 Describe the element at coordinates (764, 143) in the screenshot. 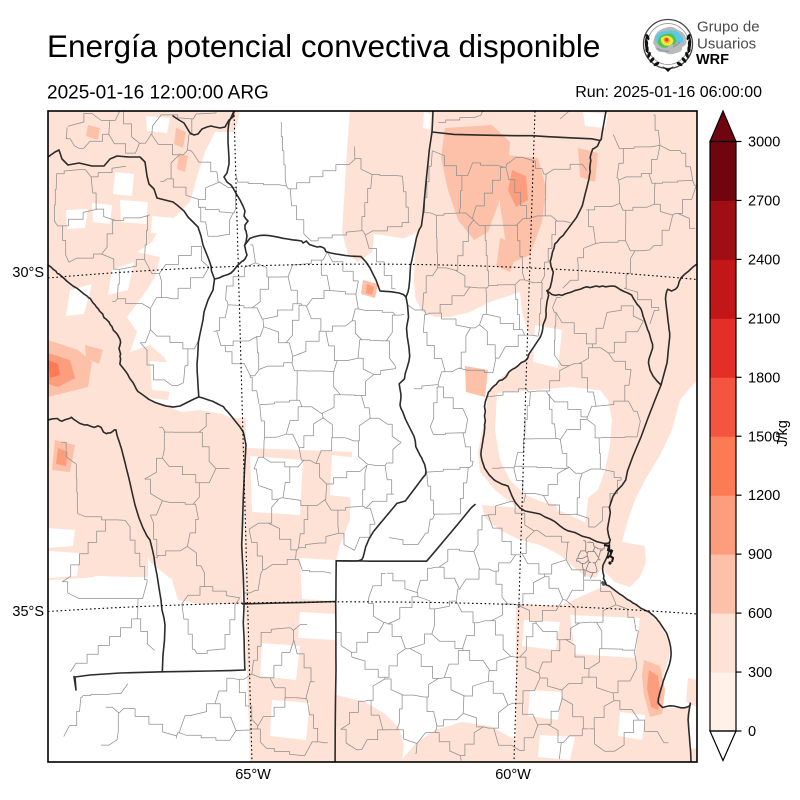

I see `svg-text: 3000` at that location.